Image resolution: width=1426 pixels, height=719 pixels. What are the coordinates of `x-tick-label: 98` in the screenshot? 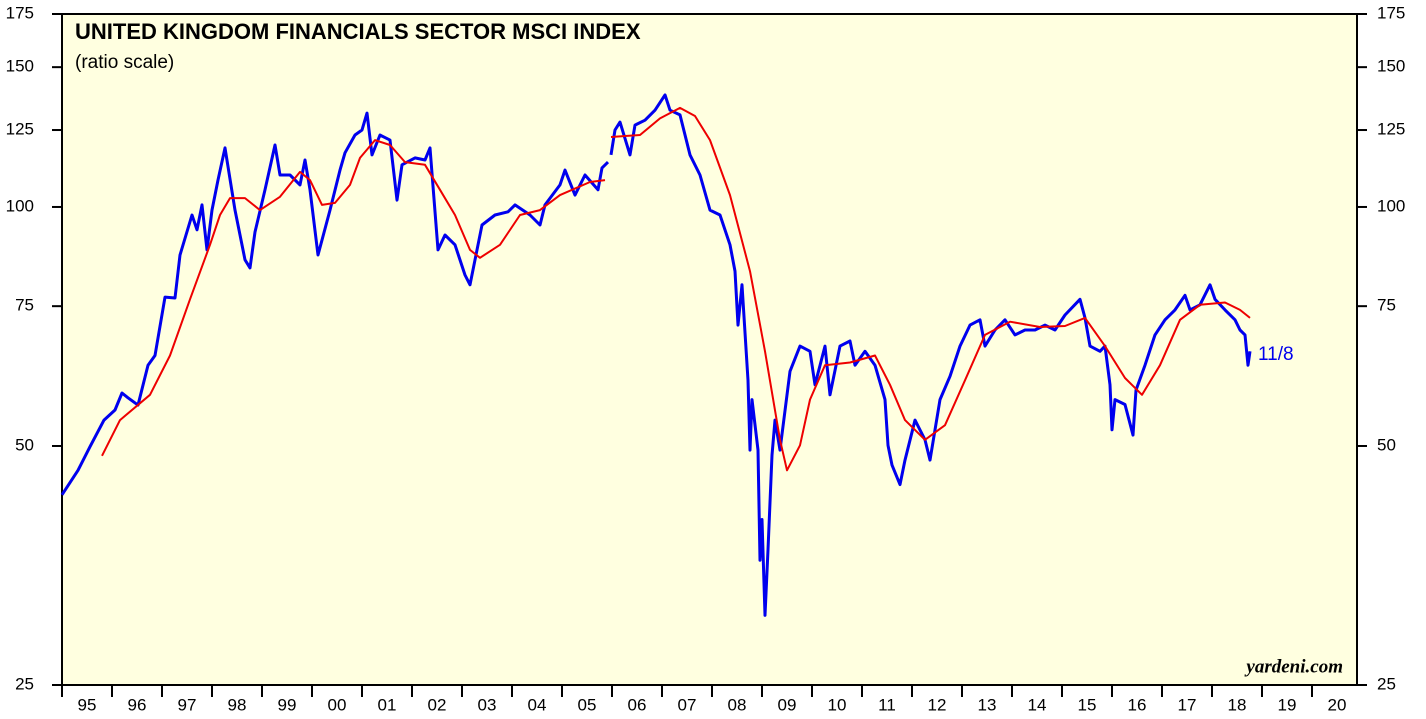 It's located at (237, 704).